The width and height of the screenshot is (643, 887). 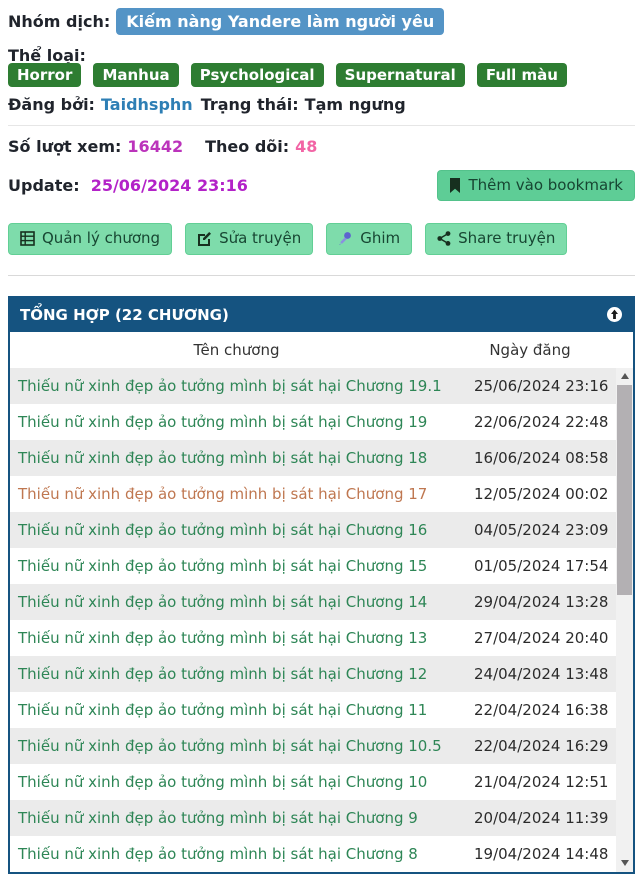 I want to click on pushpin-icon, so click(x=345, y=238).